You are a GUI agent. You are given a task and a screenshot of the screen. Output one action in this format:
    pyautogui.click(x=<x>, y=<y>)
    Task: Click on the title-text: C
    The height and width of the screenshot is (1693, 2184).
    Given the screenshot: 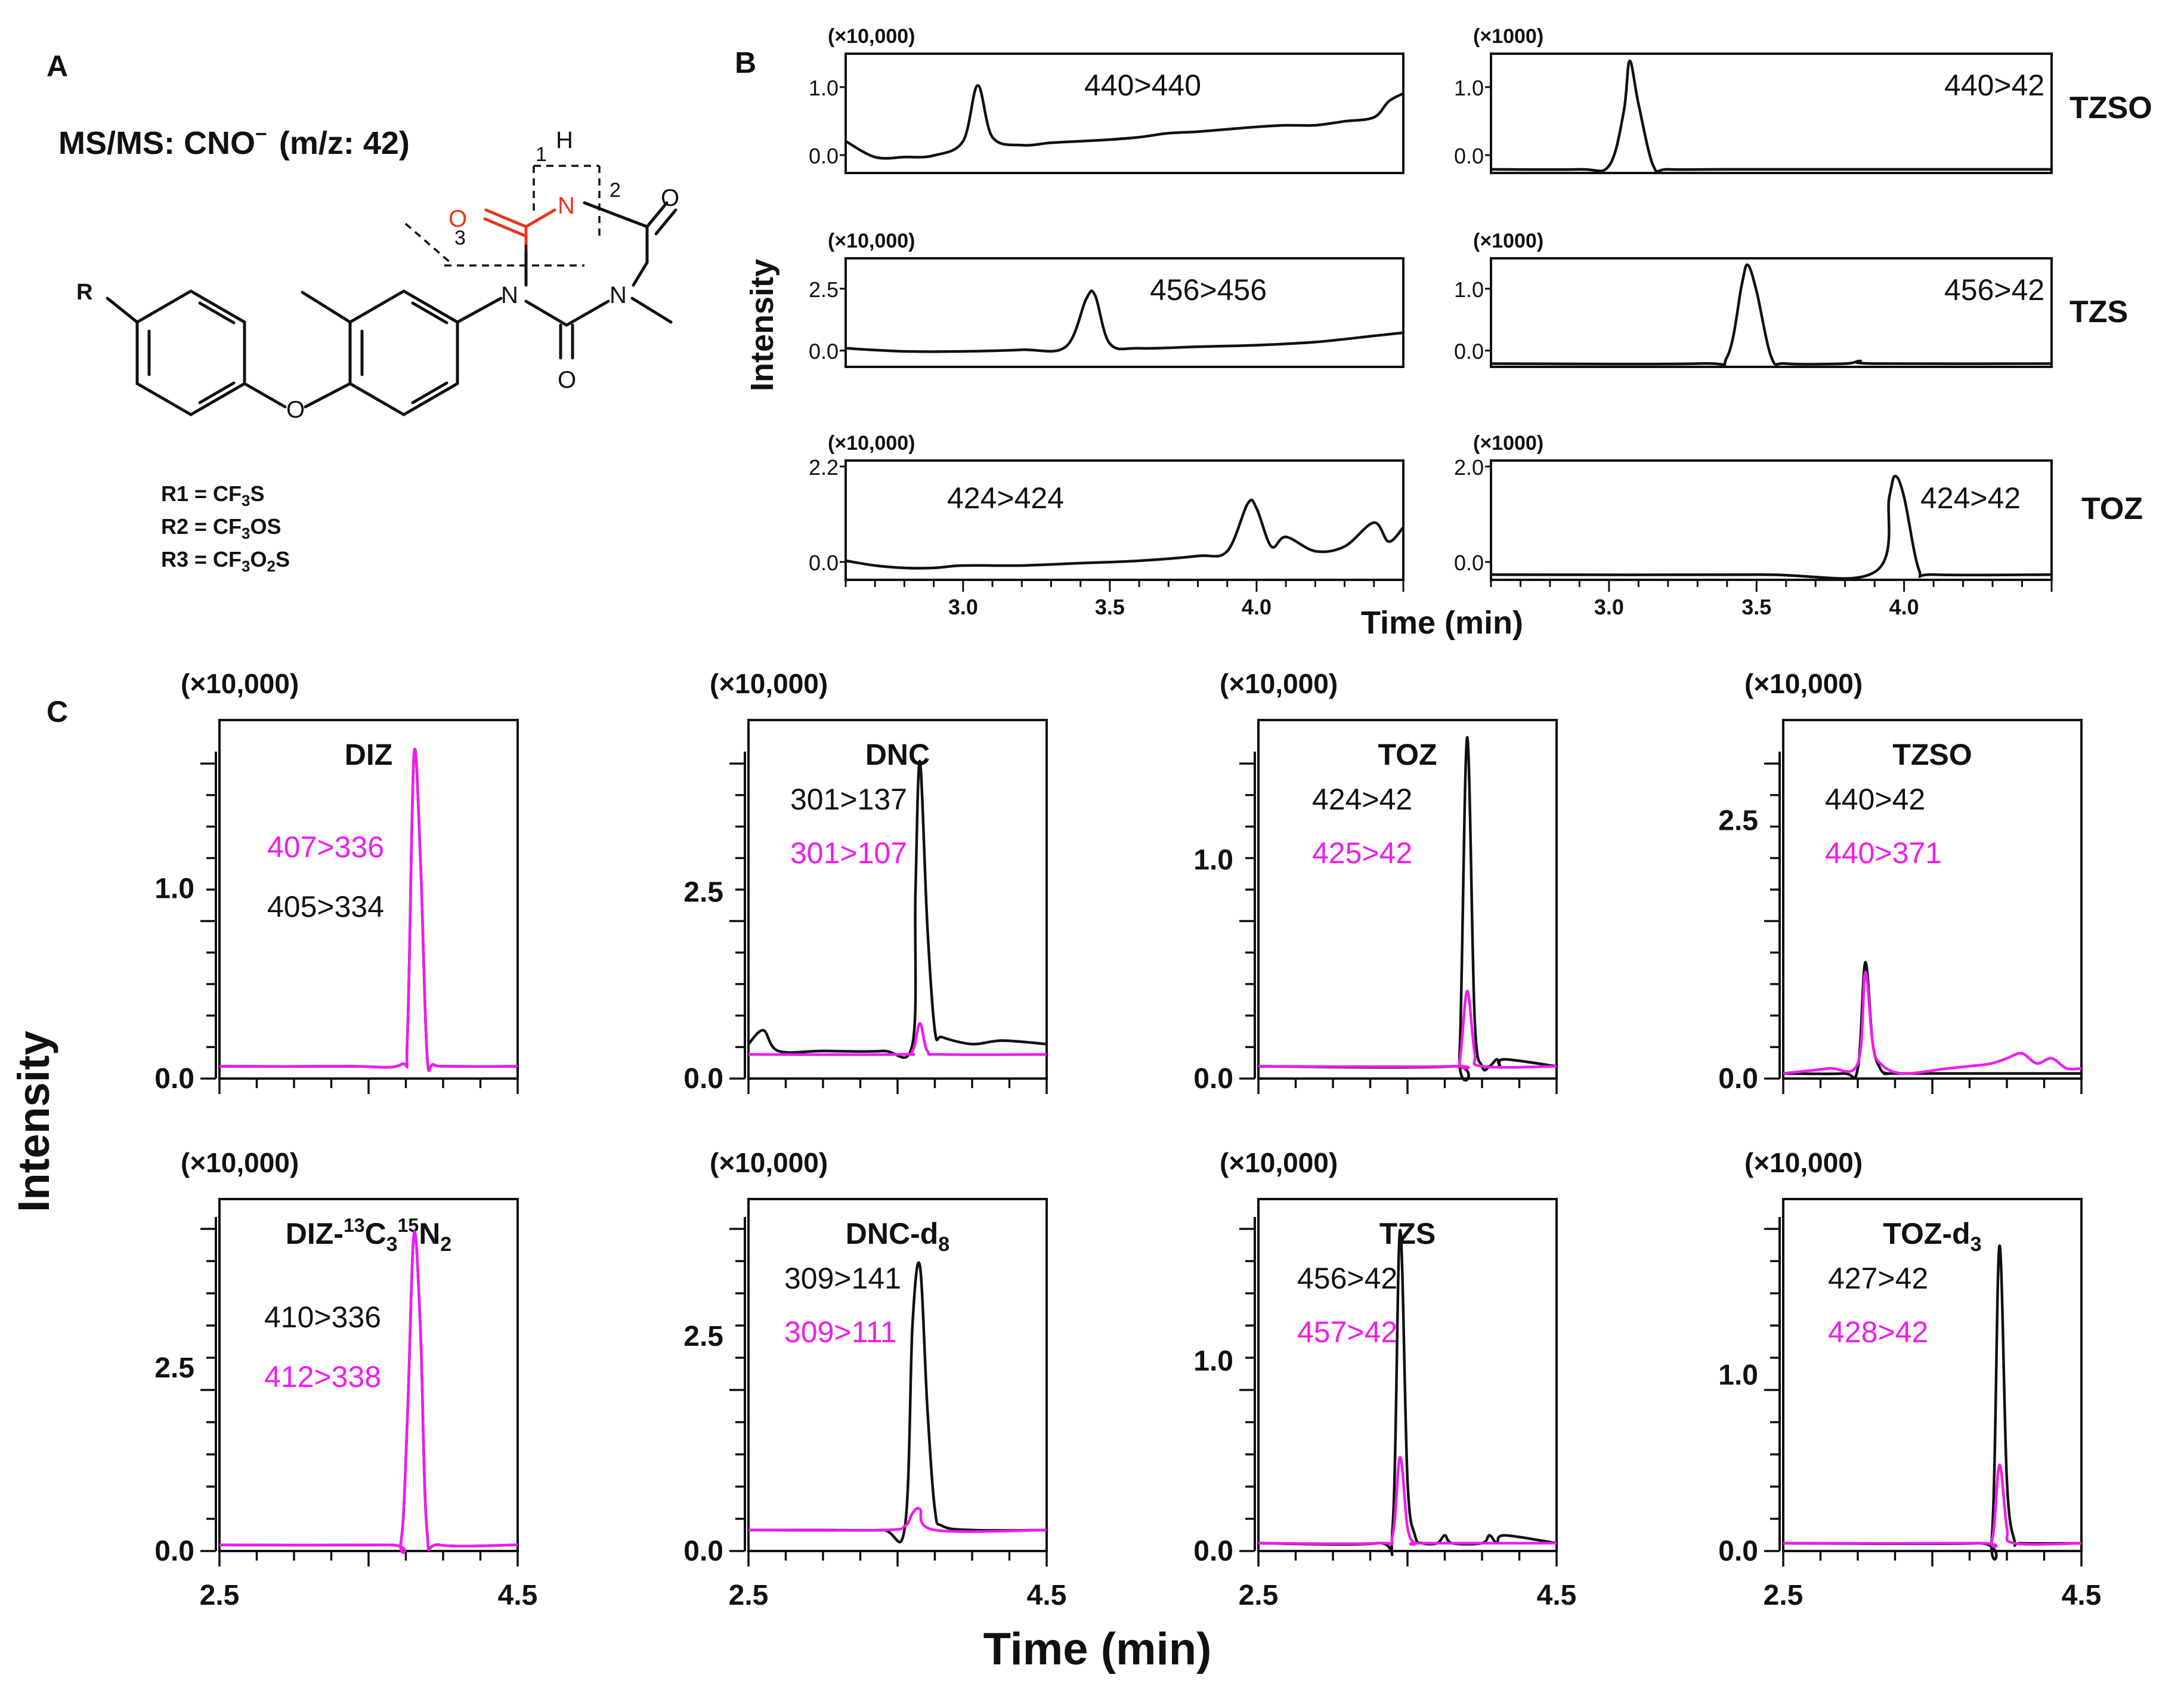 What is the action you would take?
    pyautogui.click(x=375, y=1233)
    